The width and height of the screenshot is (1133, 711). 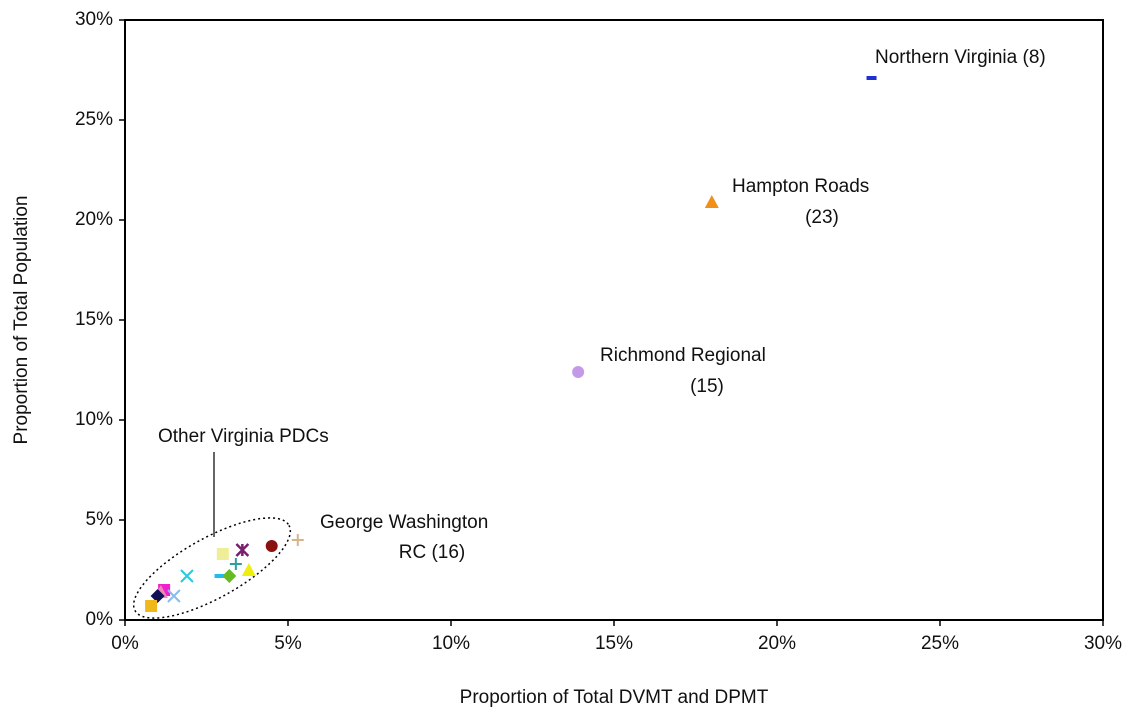 What do you see at coordinates (707, 386) in the screenshot?
I see `annotation: (15)` at bounding box center [707, 386].